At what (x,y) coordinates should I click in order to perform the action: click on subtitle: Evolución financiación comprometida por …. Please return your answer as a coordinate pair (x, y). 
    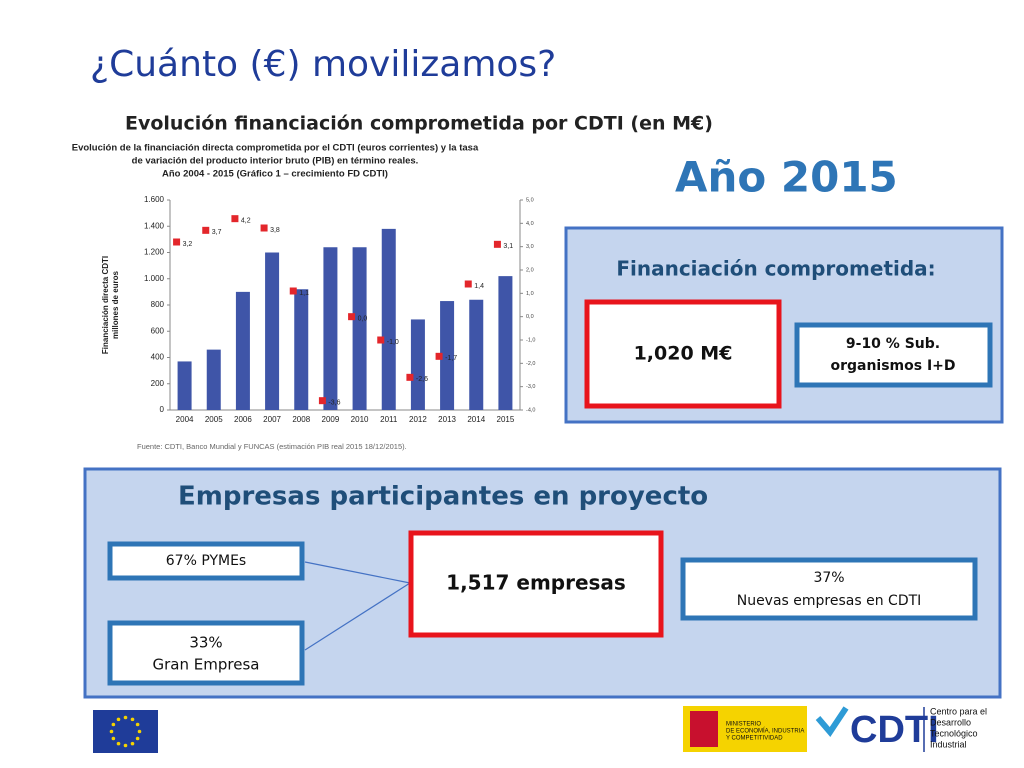
    Looking at the image, I should click on (419, 124).